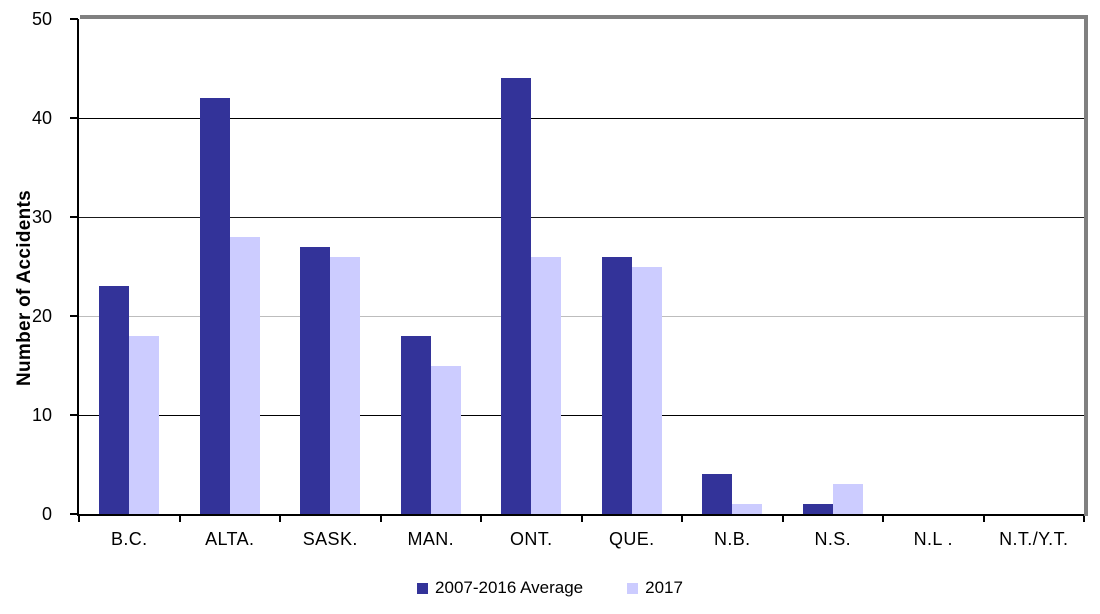 The image size is (1100, 614). What do you see at coordinates (732, 539) in the screenshot?
I see `x-tick-label-n-b: N.B.` at bounding box center [732, 539].